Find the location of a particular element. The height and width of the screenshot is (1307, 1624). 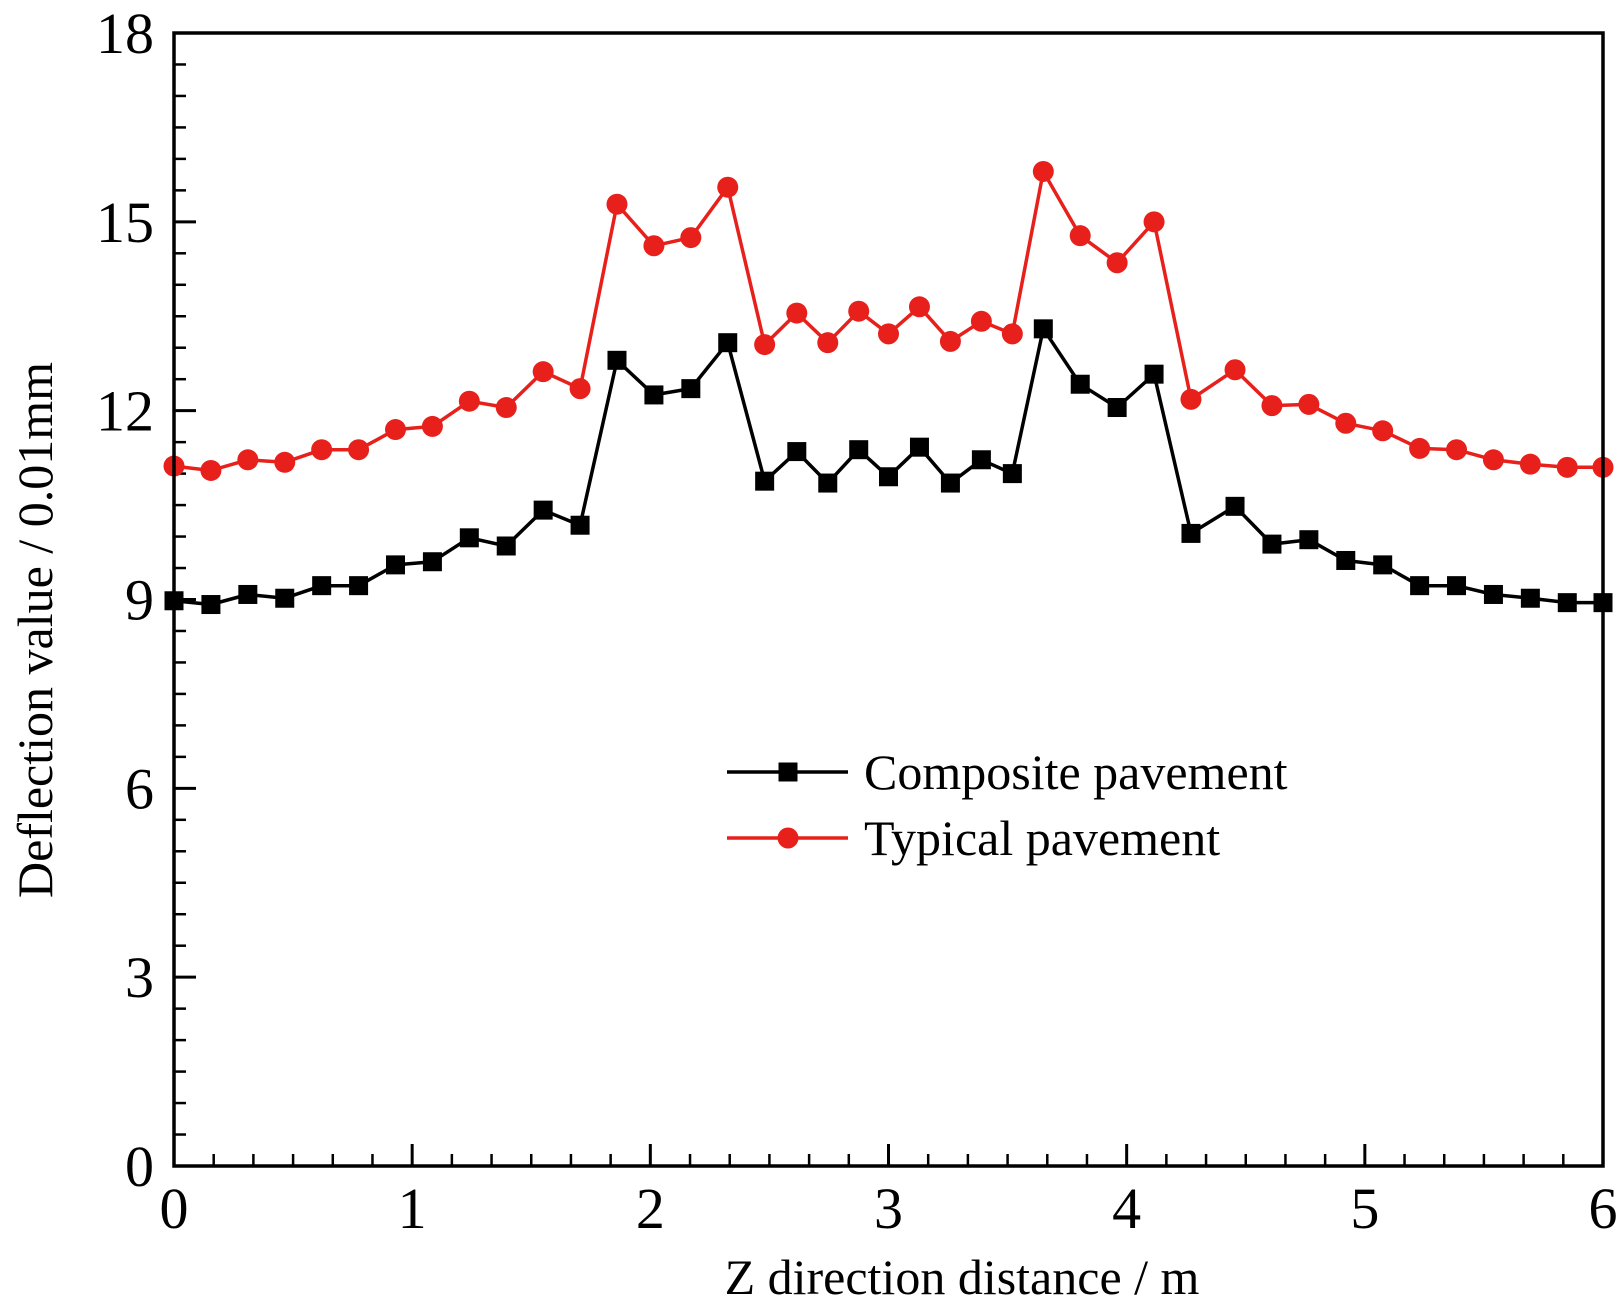

y-tick-label: 12 is located at coordinates (125, 411).